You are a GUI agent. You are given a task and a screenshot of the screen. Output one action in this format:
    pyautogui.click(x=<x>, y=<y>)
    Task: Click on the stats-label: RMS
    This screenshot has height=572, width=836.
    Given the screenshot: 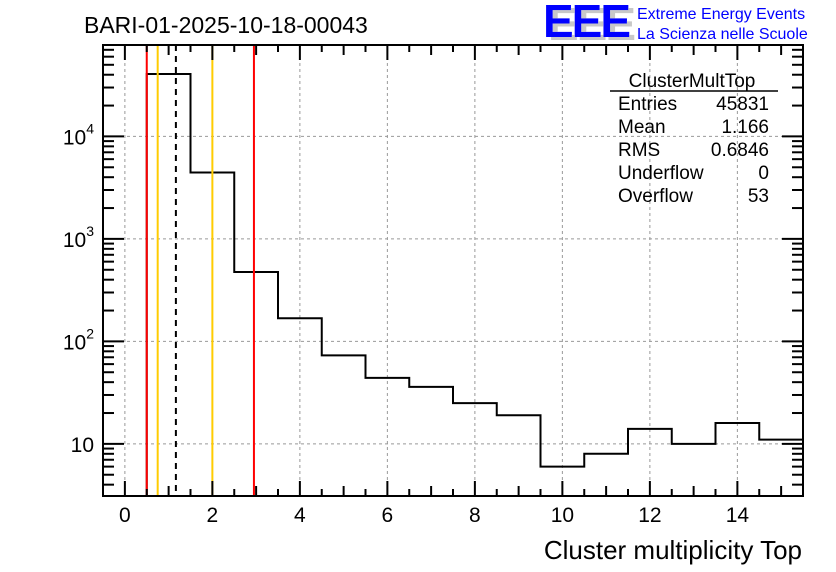 What is the action you would take?
    pyautogui.click(x=639, y=150)
    